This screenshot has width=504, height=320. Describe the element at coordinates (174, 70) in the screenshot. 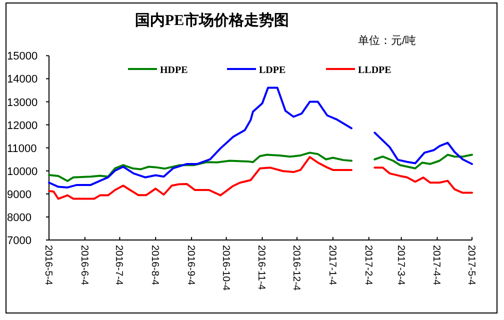

I see `legend-label: HDPE` at that location.